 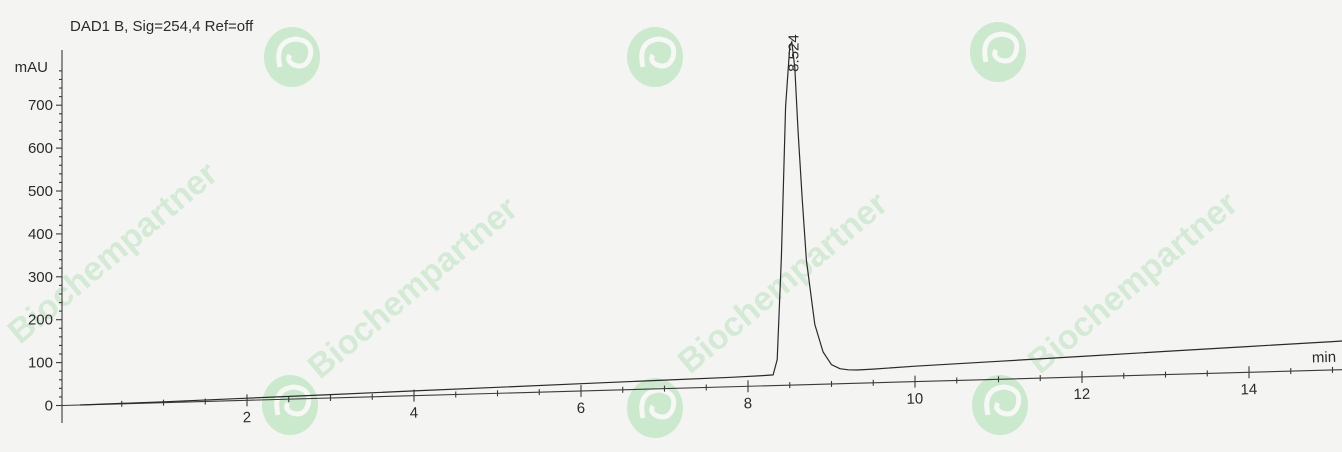 What do you see at coordinates (40, 320) in the screenshot?
I see `y-tick-label: 200` at bounding box center [40, 320].